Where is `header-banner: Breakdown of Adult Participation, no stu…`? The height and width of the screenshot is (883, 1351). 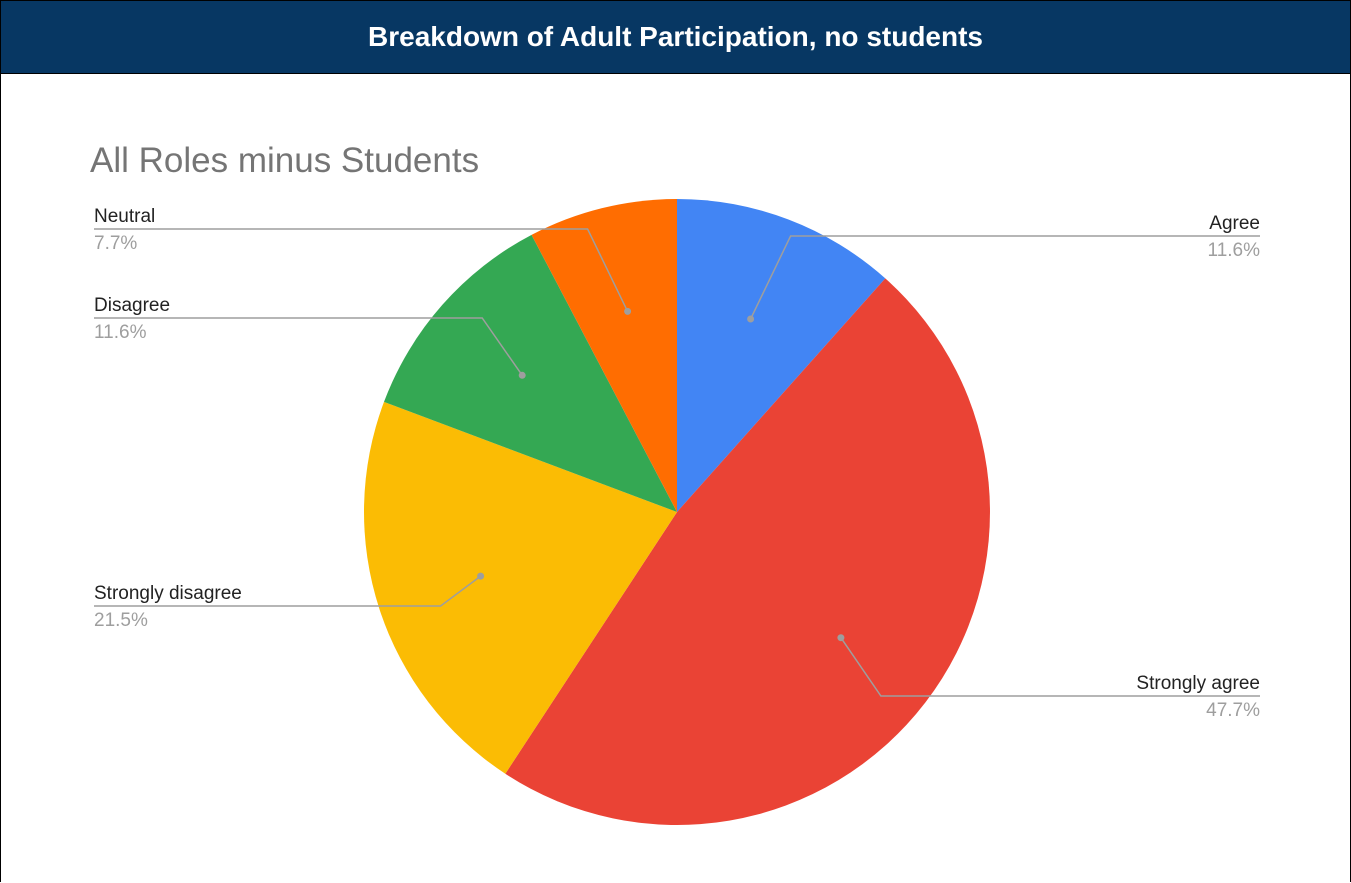 header-banner: Breakdown of Adult Participation, no stu… is located at coordinates (675, 37).